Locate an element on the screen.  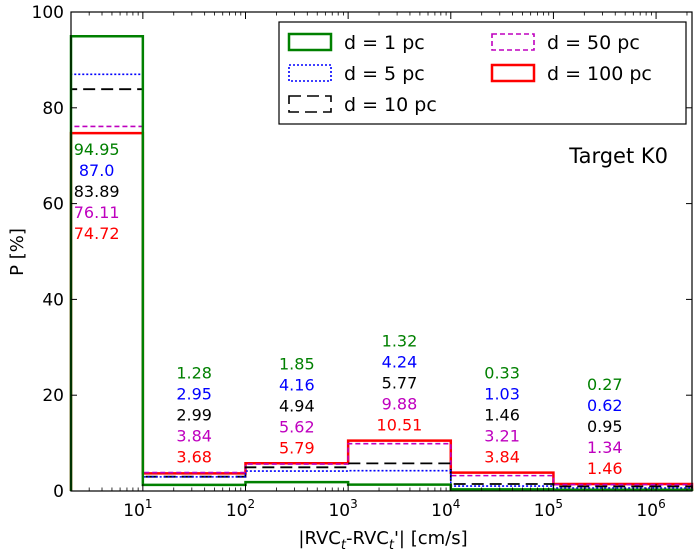
x-tick-label-exponent: 5 is located at coordinates (559, 504).